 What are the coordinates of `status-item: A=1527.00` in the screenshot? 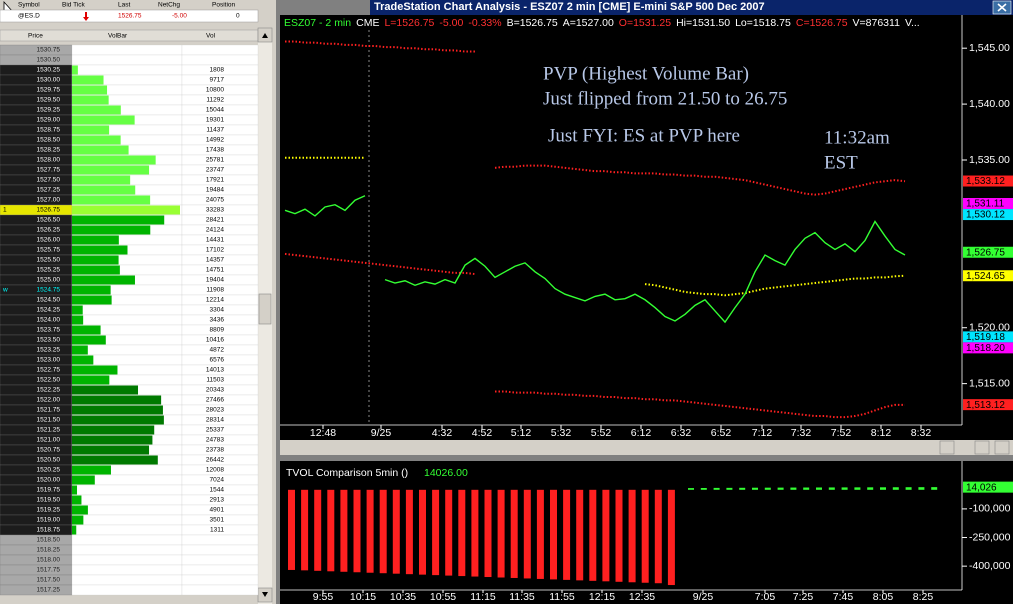 It's located at (588, 23).